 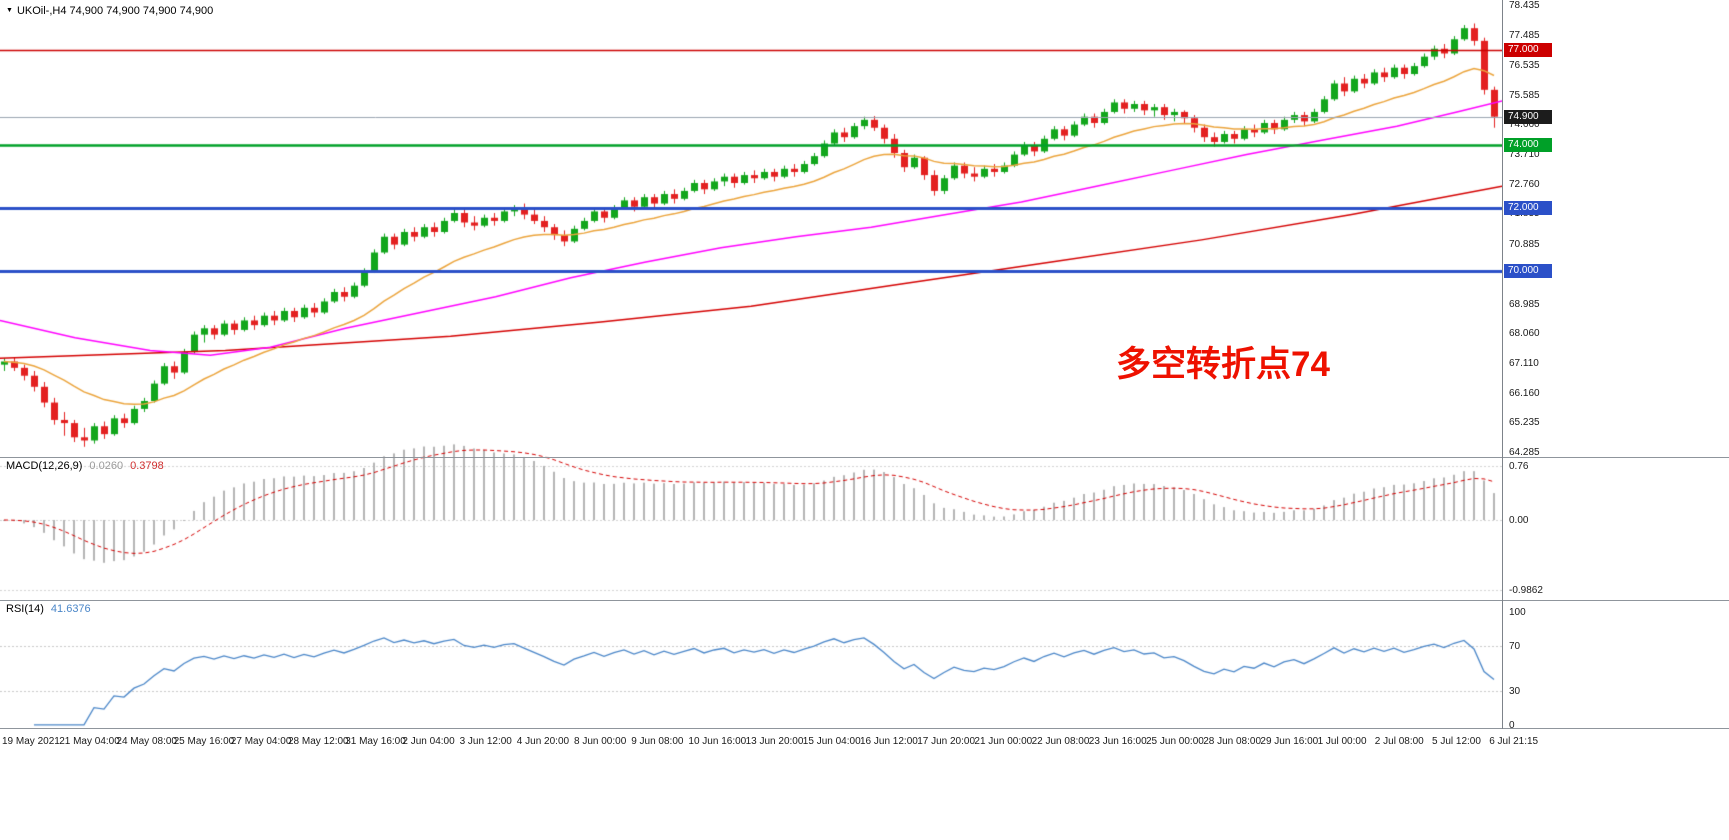 What do you see at coordinates (831, 741) in the screenshot?
I see `date-axis-label: 15 Jun 04:00` at bounding box center [831, 741].